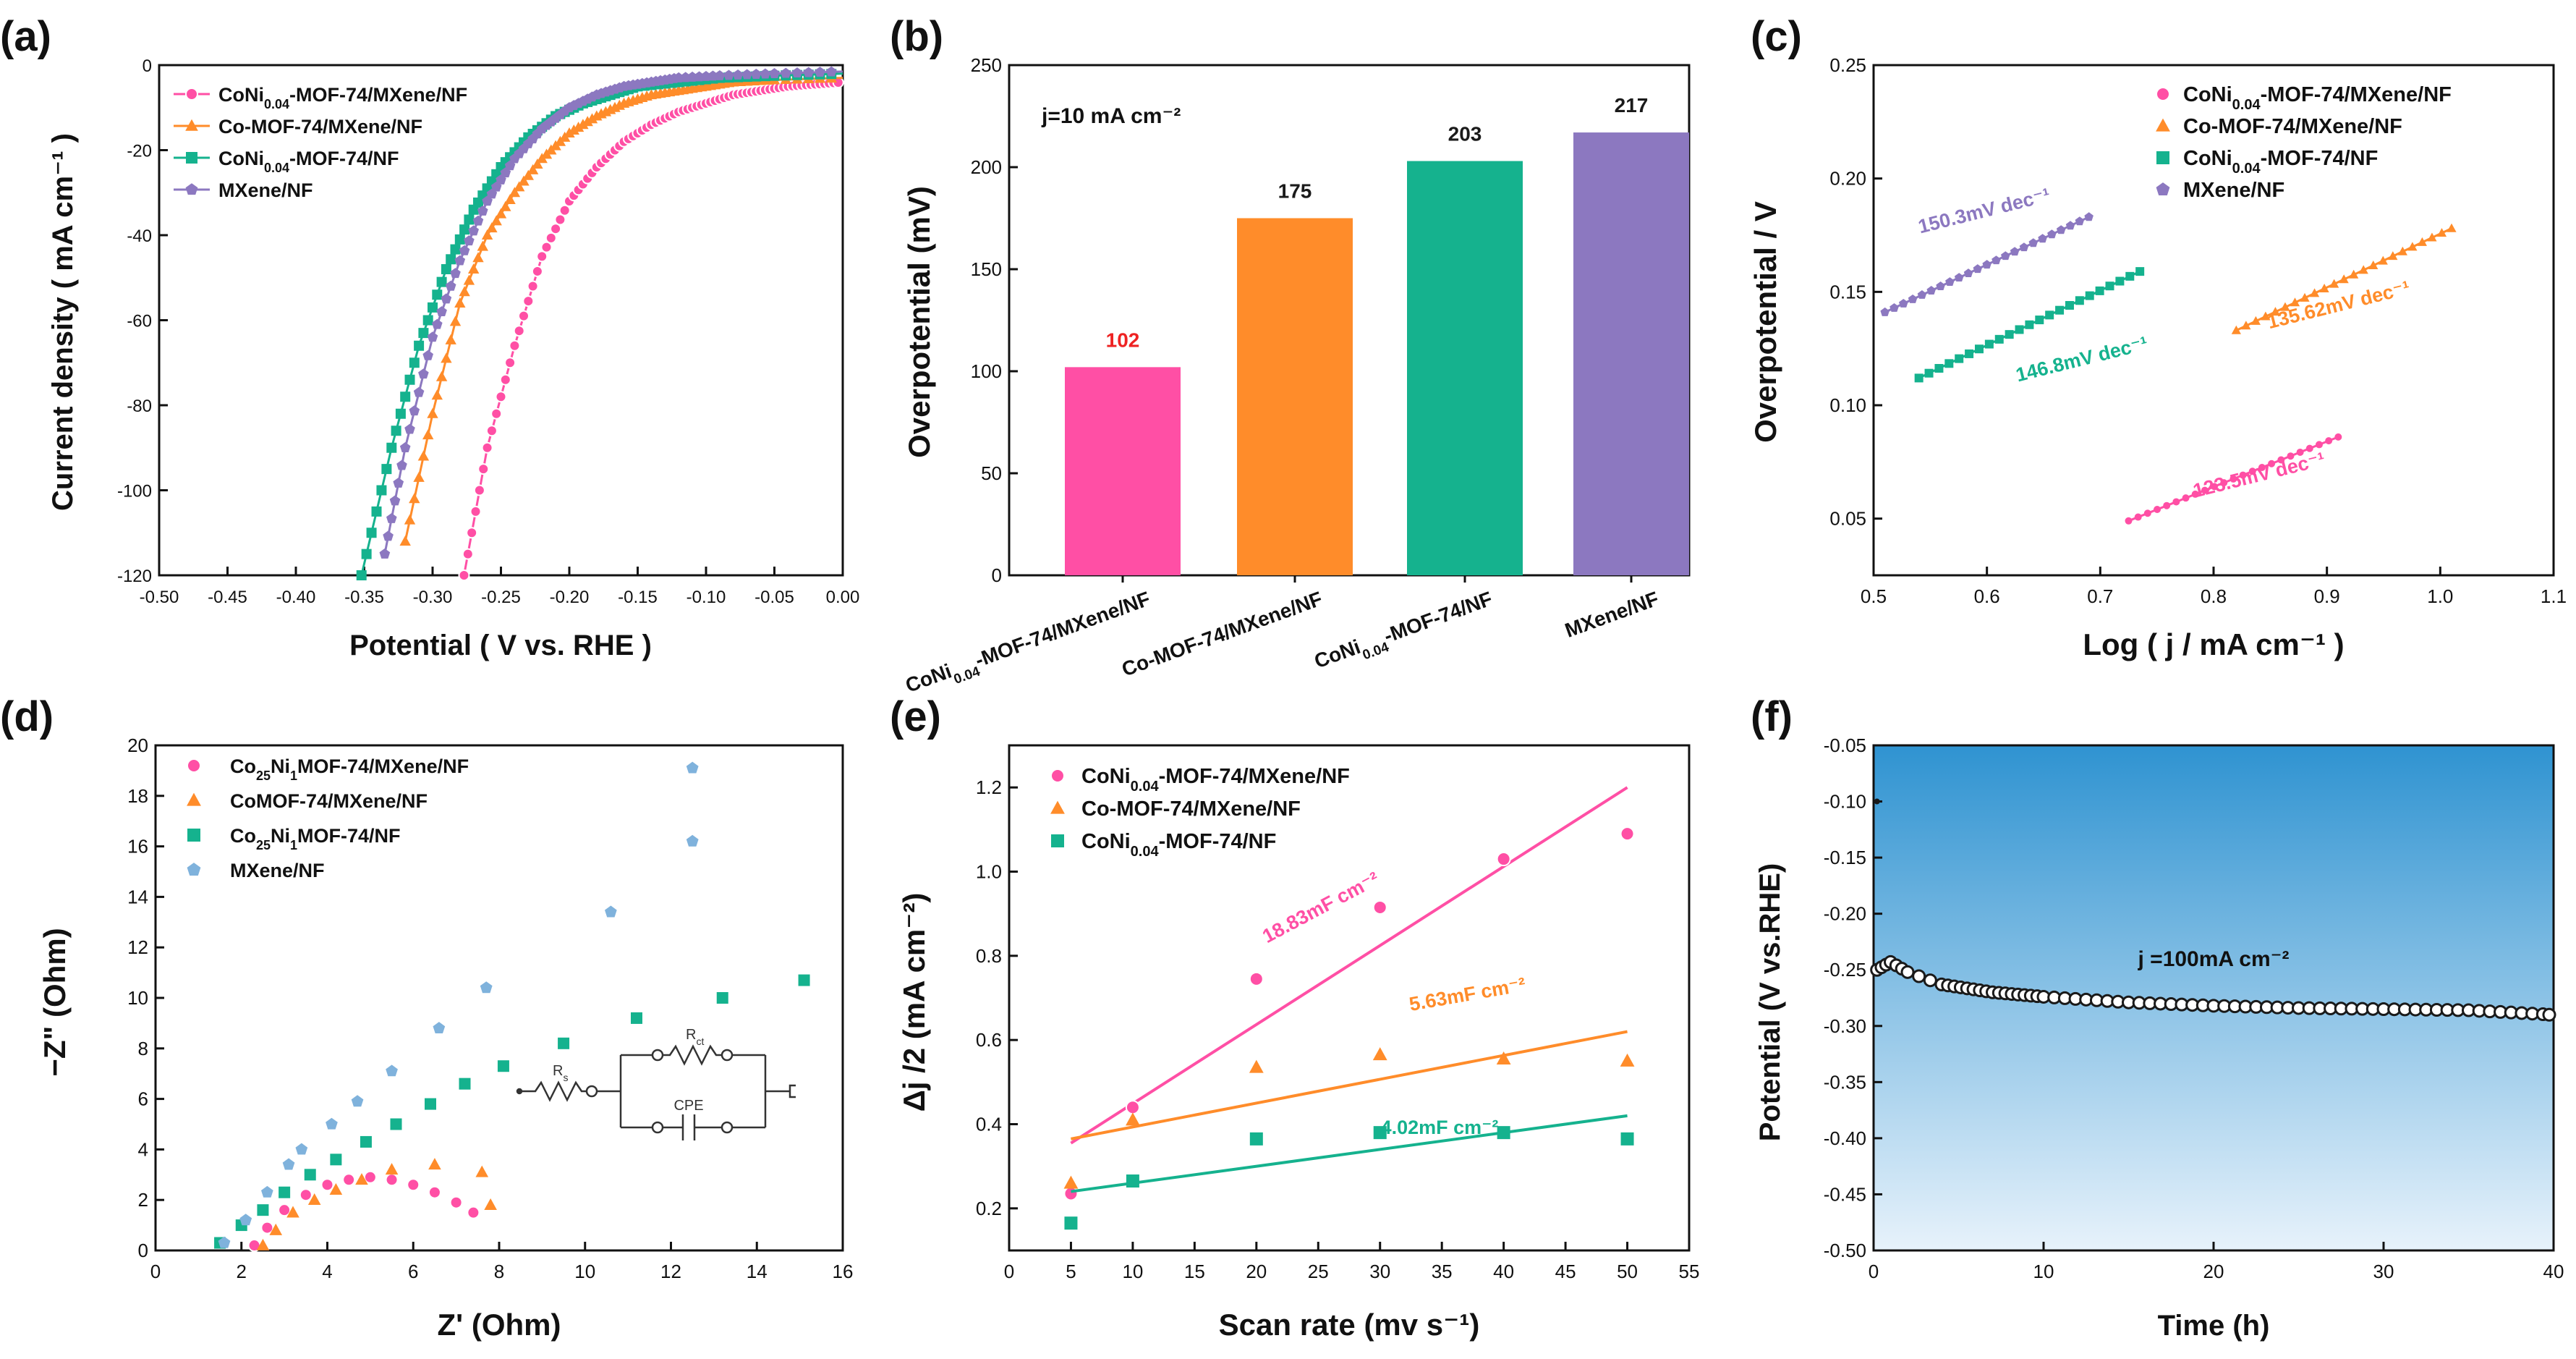  I want to click on x-tick-label: 0, so click(1009, 1271).